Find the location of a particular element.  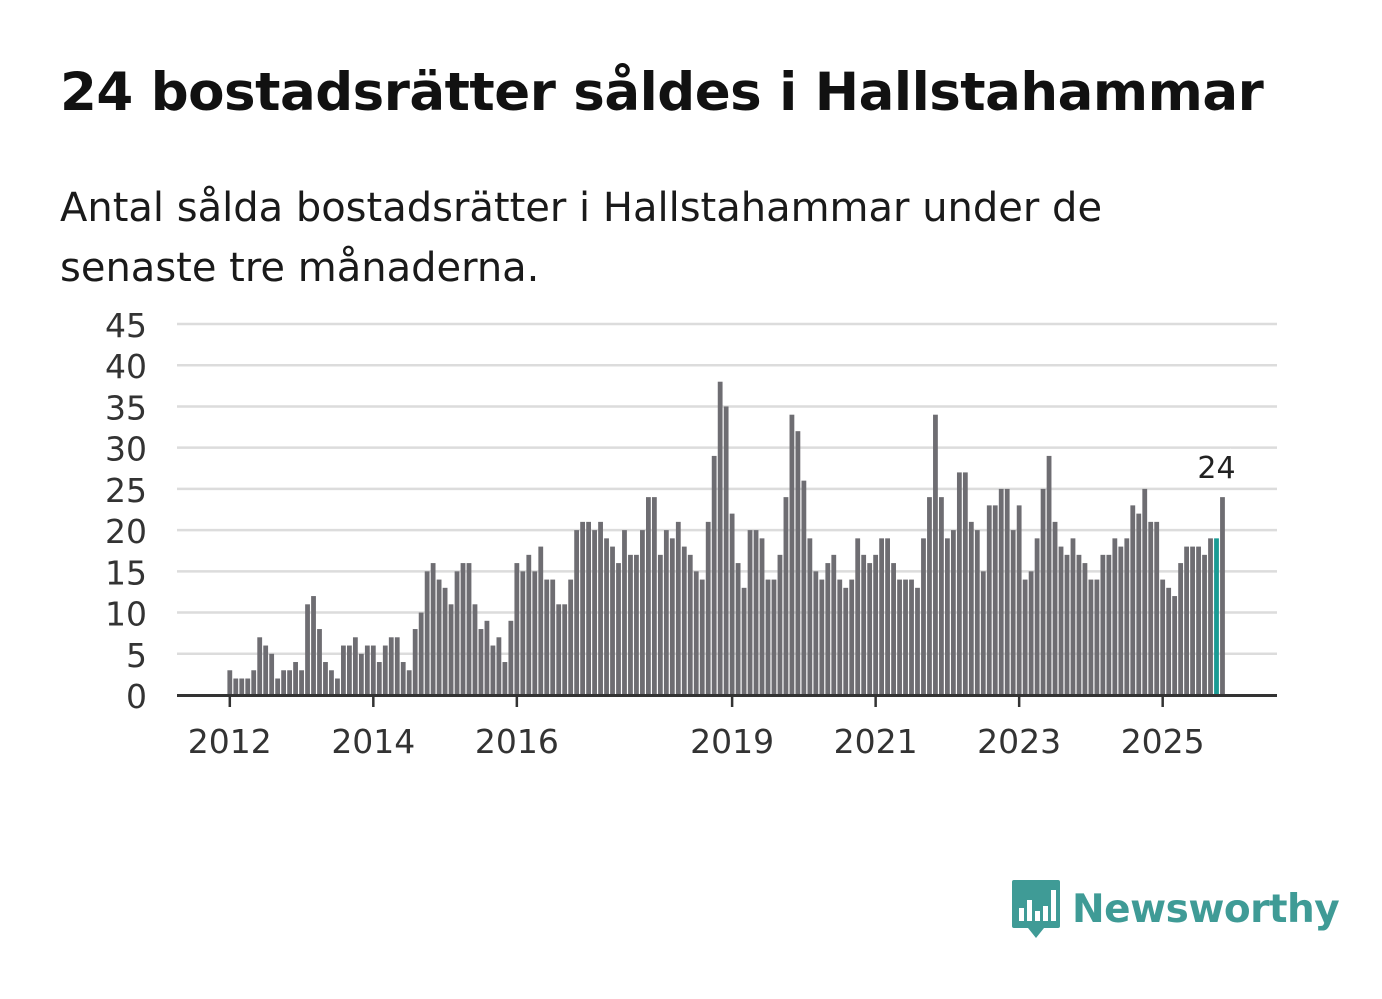

y-tick-label-0: 0 is located at coordinates (136, 696).